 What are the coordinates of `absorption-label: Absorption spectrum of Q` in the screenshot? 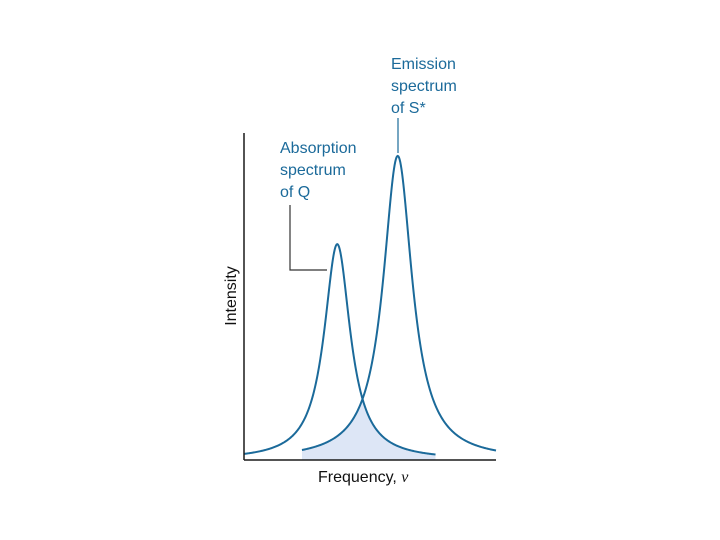 It's located at (320, 170).